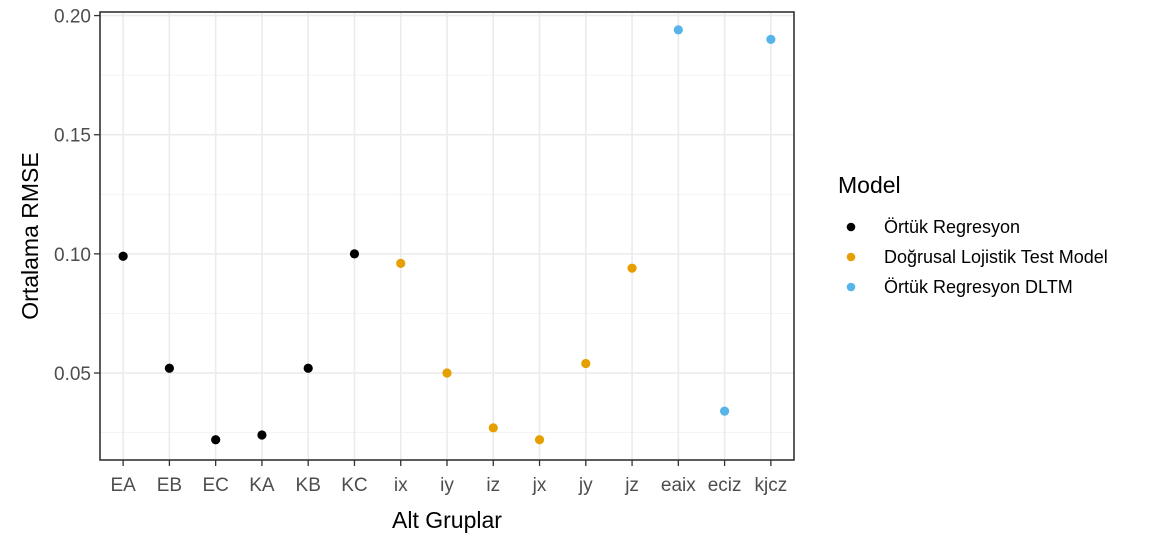  I want to click on x-tick-label: eaix, so click(678, 485).